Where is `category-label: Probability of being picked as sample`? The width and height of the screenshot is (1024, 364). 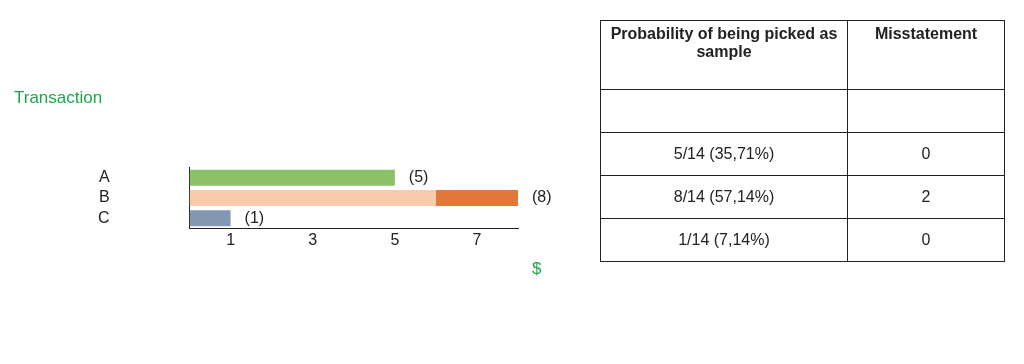 category-label: Probability of being picked as sample is located at coordinates (724, 55).